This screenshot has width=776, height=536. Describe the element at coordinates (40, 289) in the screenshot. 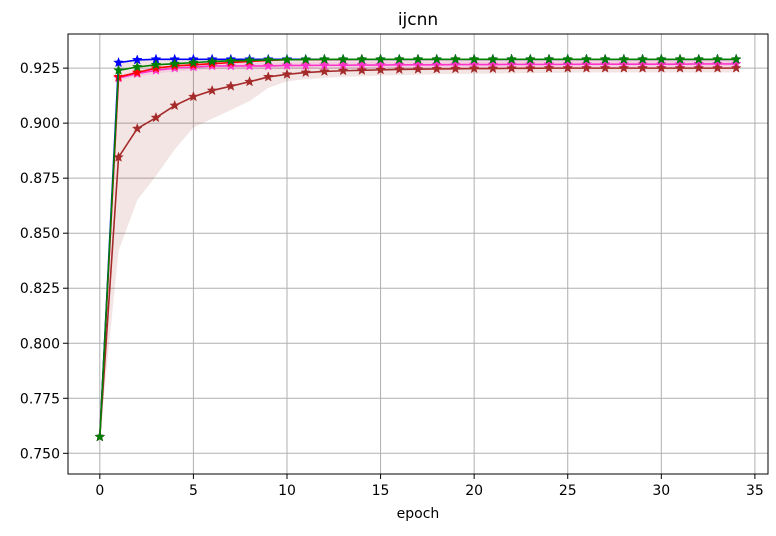

I see `y-tick-label: 0.825` at that location.